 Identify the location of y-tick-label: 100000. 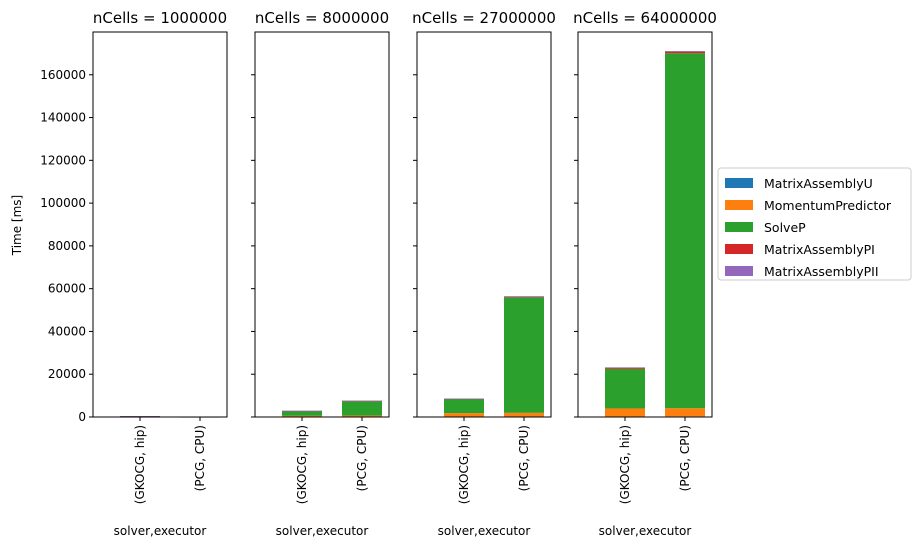
(63, 203).